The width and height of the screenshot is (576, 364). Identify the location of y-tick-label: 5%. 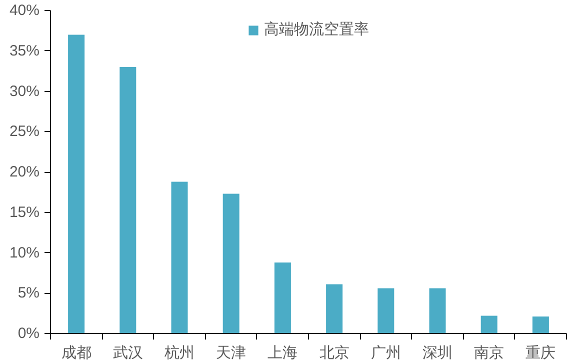
(29, 293).